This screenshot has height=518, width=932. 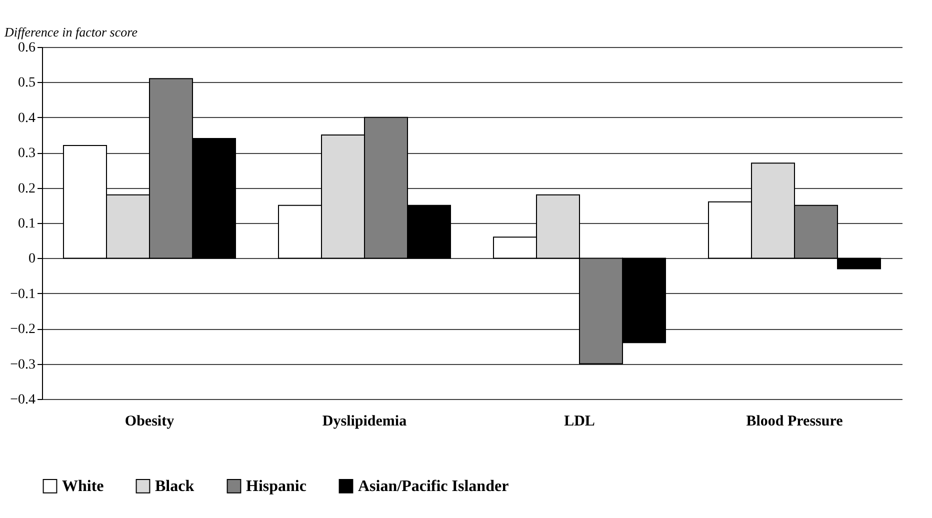 What do you see at coordinates (23, 400) in the screenshot?
I see `y-tick-label: −0.4` at bounding box center [23, 400].